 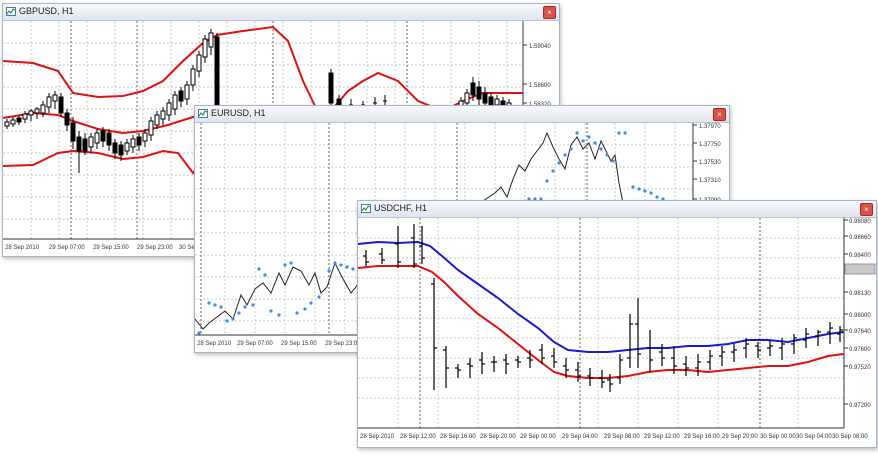 I want to click on time-label: 29 Sep 04:00, so click(x=580, y=437).